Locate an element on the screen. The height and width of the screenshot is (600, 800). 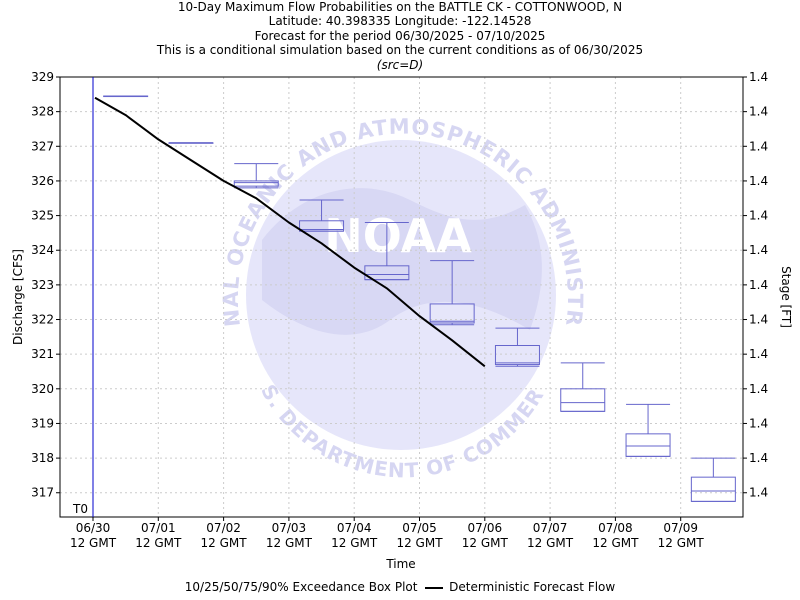
x-axis-title: Time is located at coordinates (400, 564).